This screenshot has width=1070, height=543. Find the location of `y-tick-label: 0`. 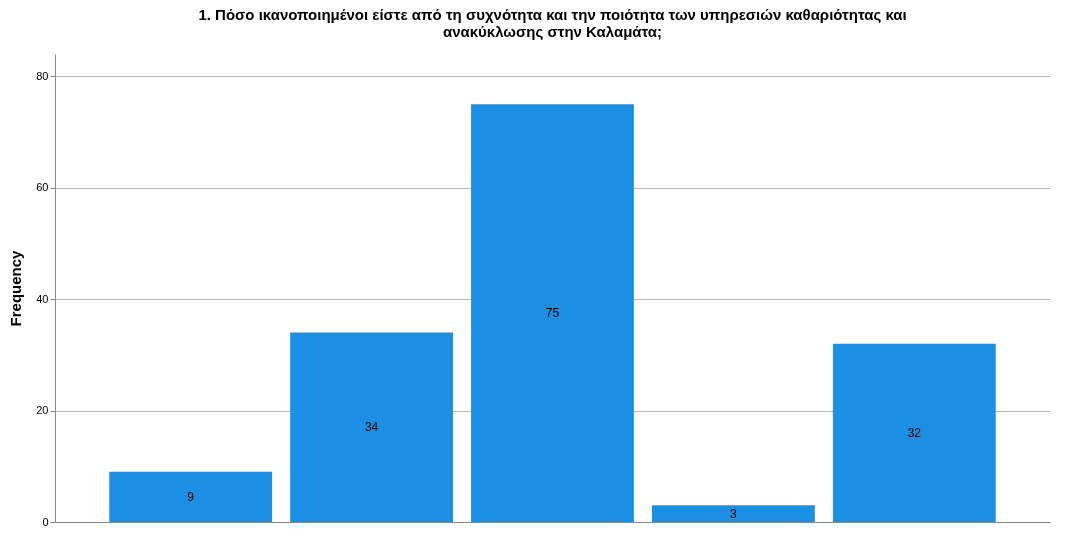

y-tick-label: 0 is located at coordinates (45, 521).